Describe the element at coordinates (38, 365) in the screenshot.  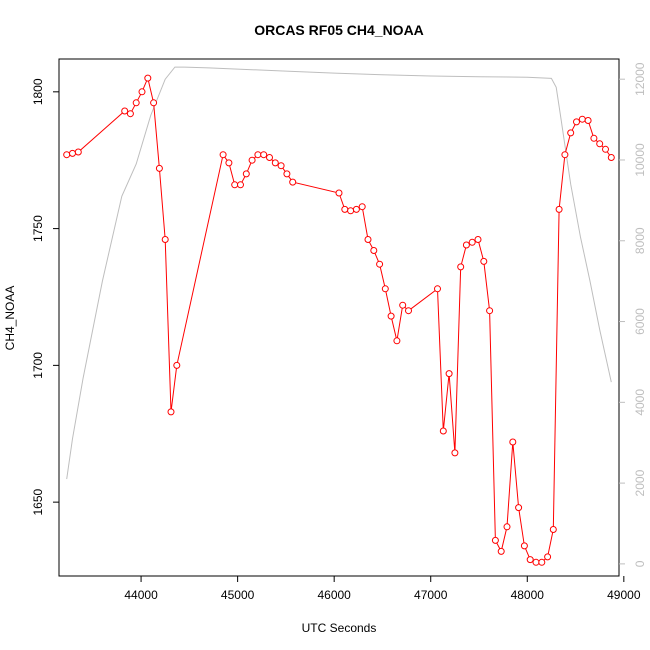
I see `y-tick-label: 1700` at that location.